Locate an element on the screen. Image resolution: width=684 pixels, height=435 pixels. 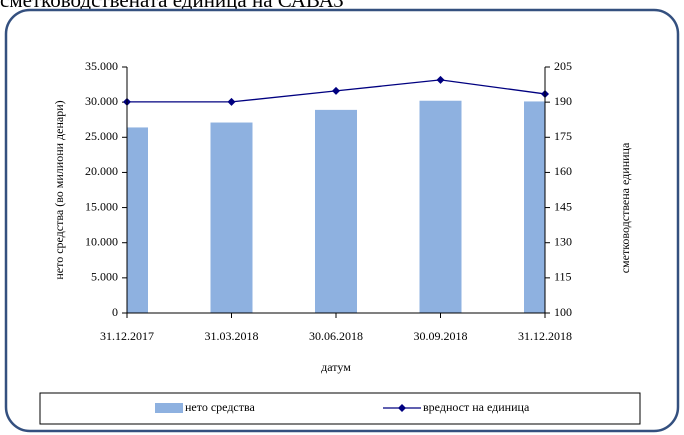
y-tick-label: 10.000 is located at coordinates (101, 241).